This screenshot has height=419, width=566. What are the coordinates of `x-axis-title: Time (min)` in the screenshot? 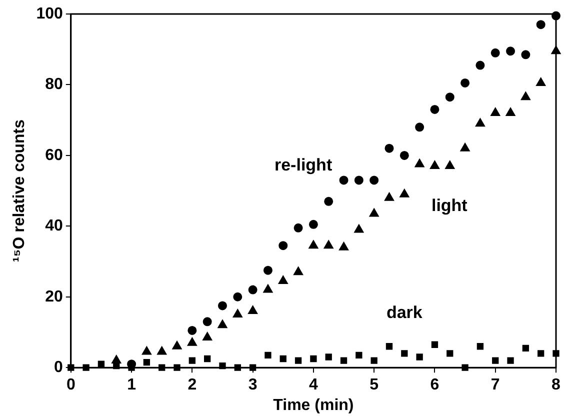 It's located at (313, 405).